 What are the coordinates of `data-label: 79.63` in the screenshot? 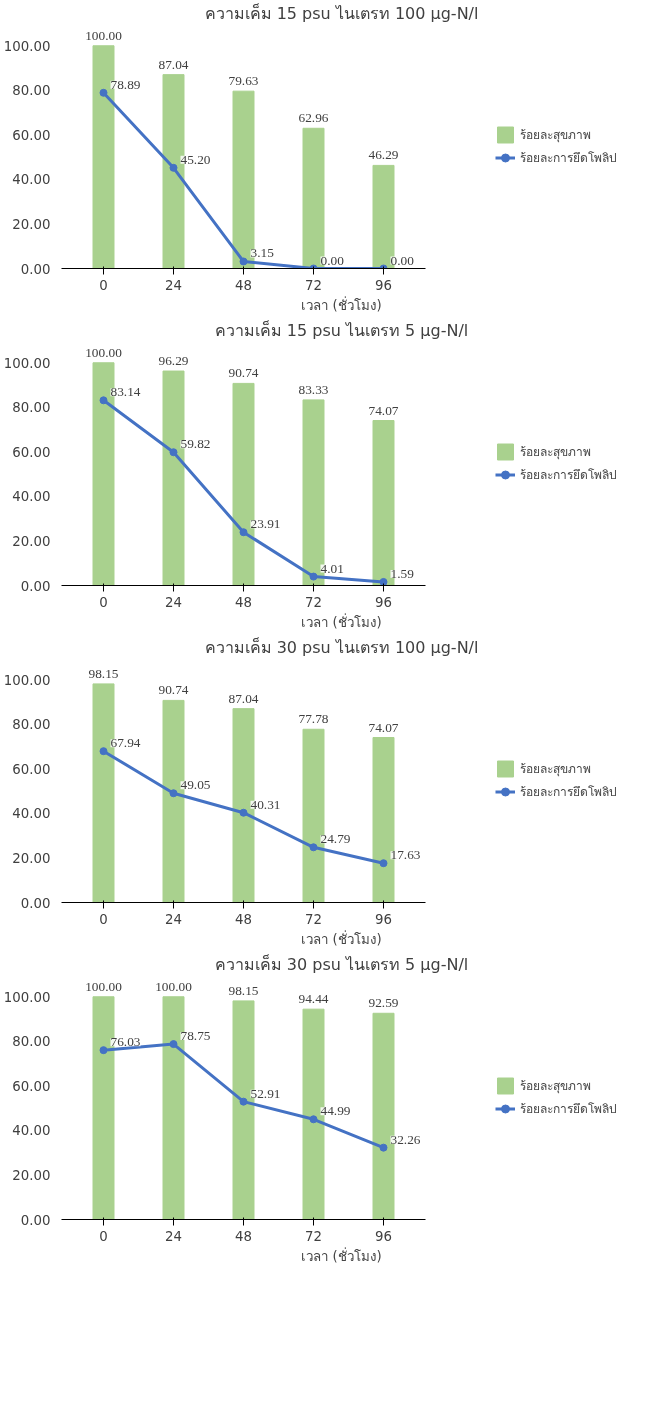 It's located at (243, 81).